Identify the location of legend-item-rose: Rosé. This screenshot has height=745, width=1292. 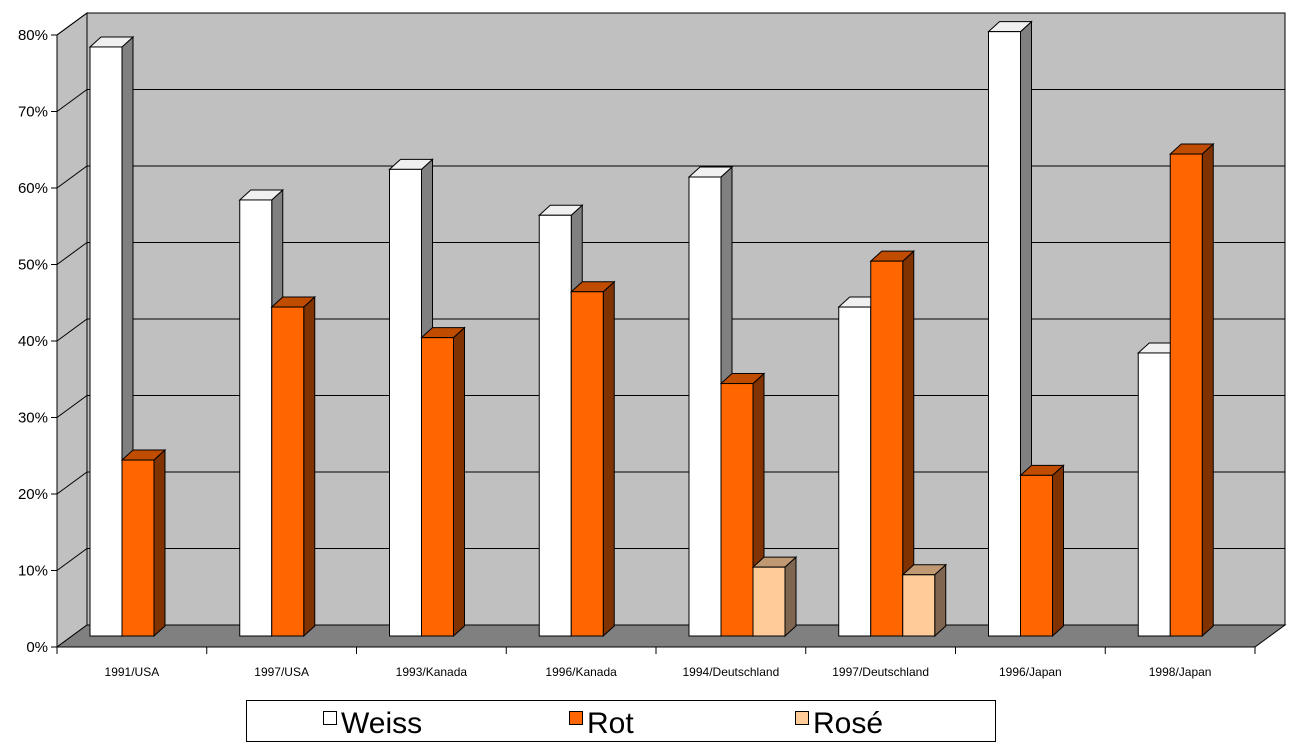
(839, 721).